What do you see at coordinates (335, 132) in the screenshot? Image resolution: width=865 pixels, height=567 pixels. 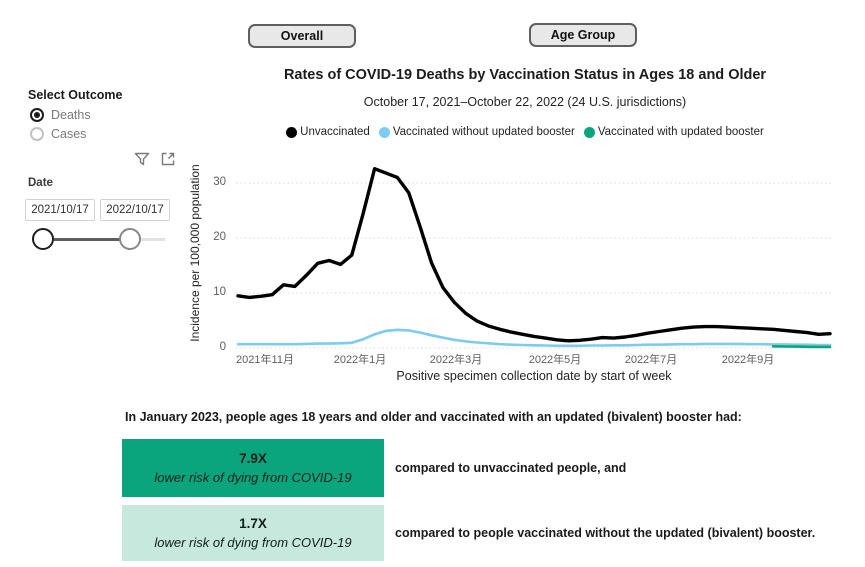 I see `legend-label: Unvaccinated` at bounding box center [335, 132].